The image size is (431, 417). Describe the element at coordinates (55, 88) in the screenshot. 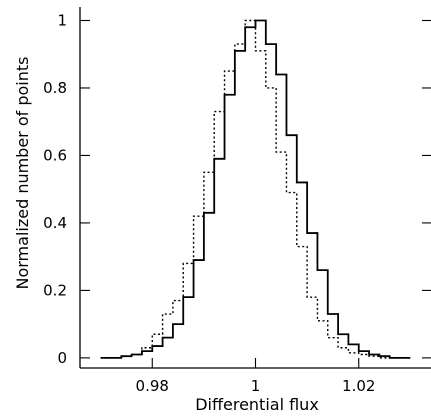

I see `y-tick-label: 0.8` at that location.